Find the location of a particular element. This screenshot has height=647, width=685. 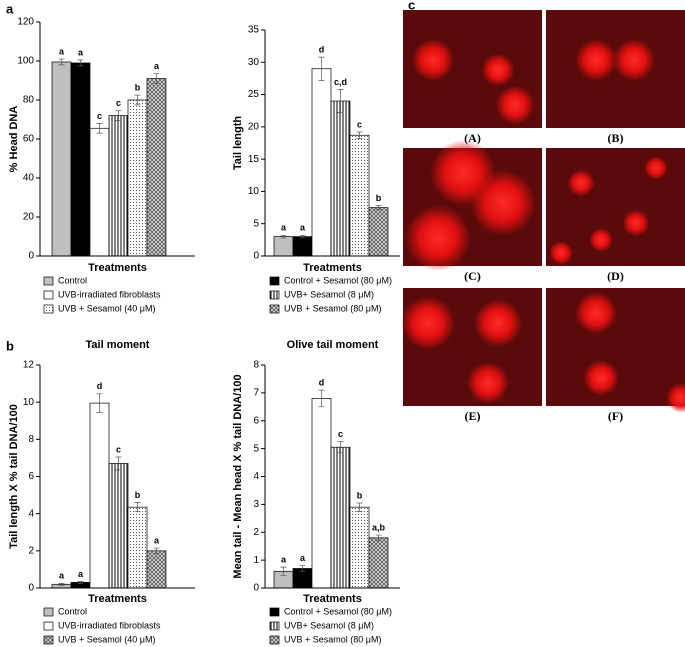

y-tick-label: 4 is located at coordinates (31, 513).